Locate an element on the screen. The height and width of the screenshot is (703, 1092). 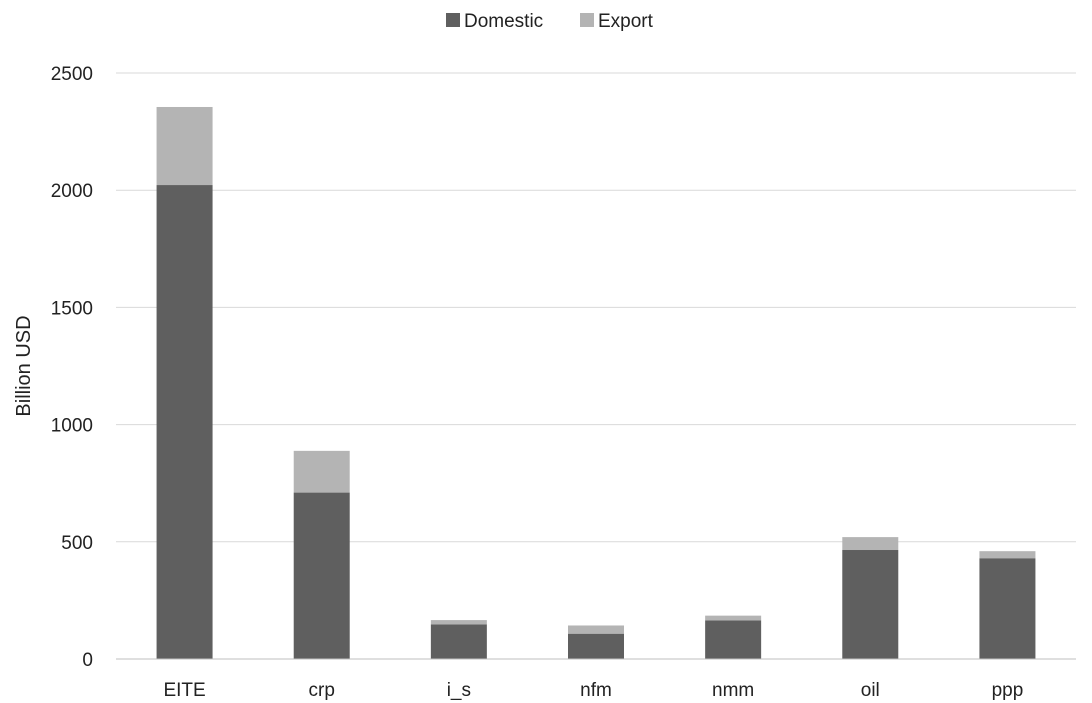
bar-domestic-oil is located at coordinates (870, 604).